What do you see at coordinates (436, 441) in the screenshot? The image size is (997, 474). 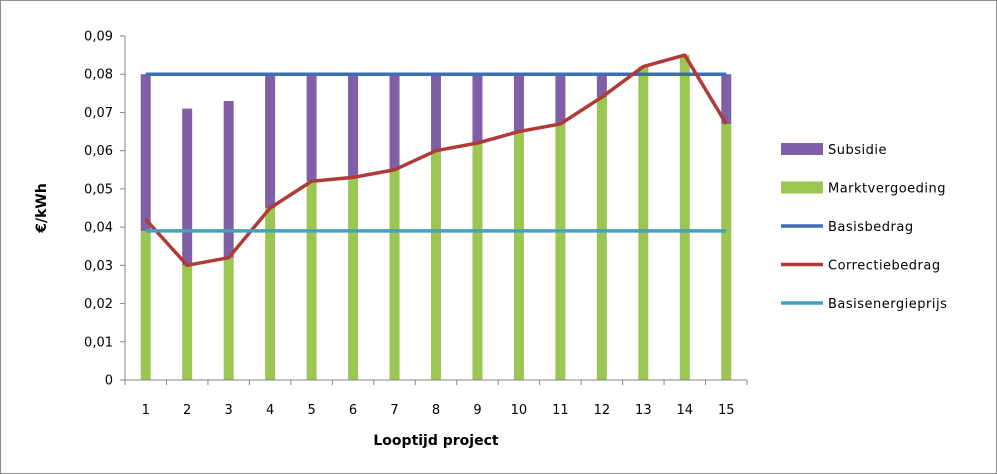 I see `x-axis-title: Looptijd project` at bounding box center [436, 441].